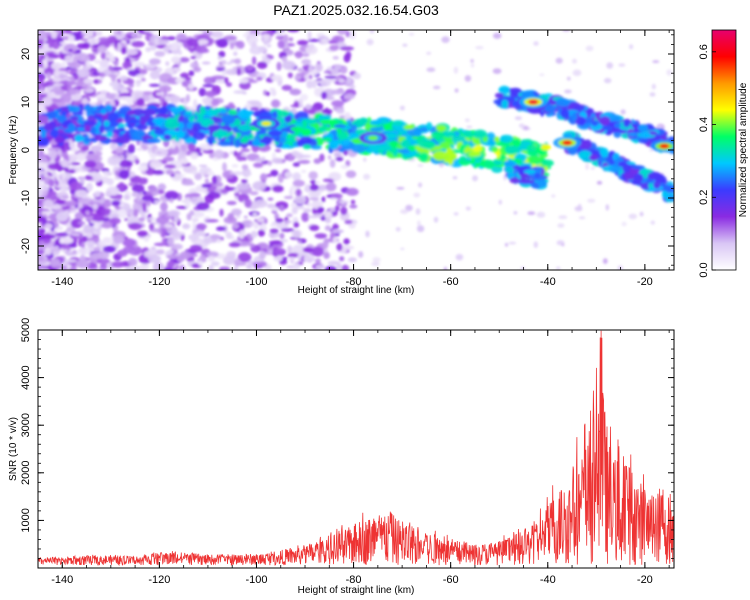 This screenshot has width=750, height=600. What do you see at coordinates (13, 150) in the screenshot?
I see `spectrogram-y-label: Frequency (Hz)` at bounding box center [13, 150].